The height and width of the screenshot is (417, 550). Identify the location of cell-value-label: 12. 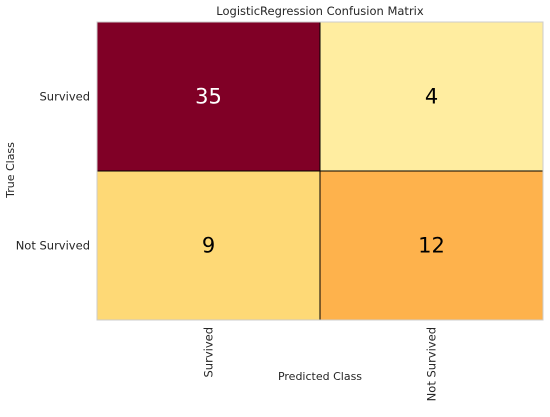
(431, 246).